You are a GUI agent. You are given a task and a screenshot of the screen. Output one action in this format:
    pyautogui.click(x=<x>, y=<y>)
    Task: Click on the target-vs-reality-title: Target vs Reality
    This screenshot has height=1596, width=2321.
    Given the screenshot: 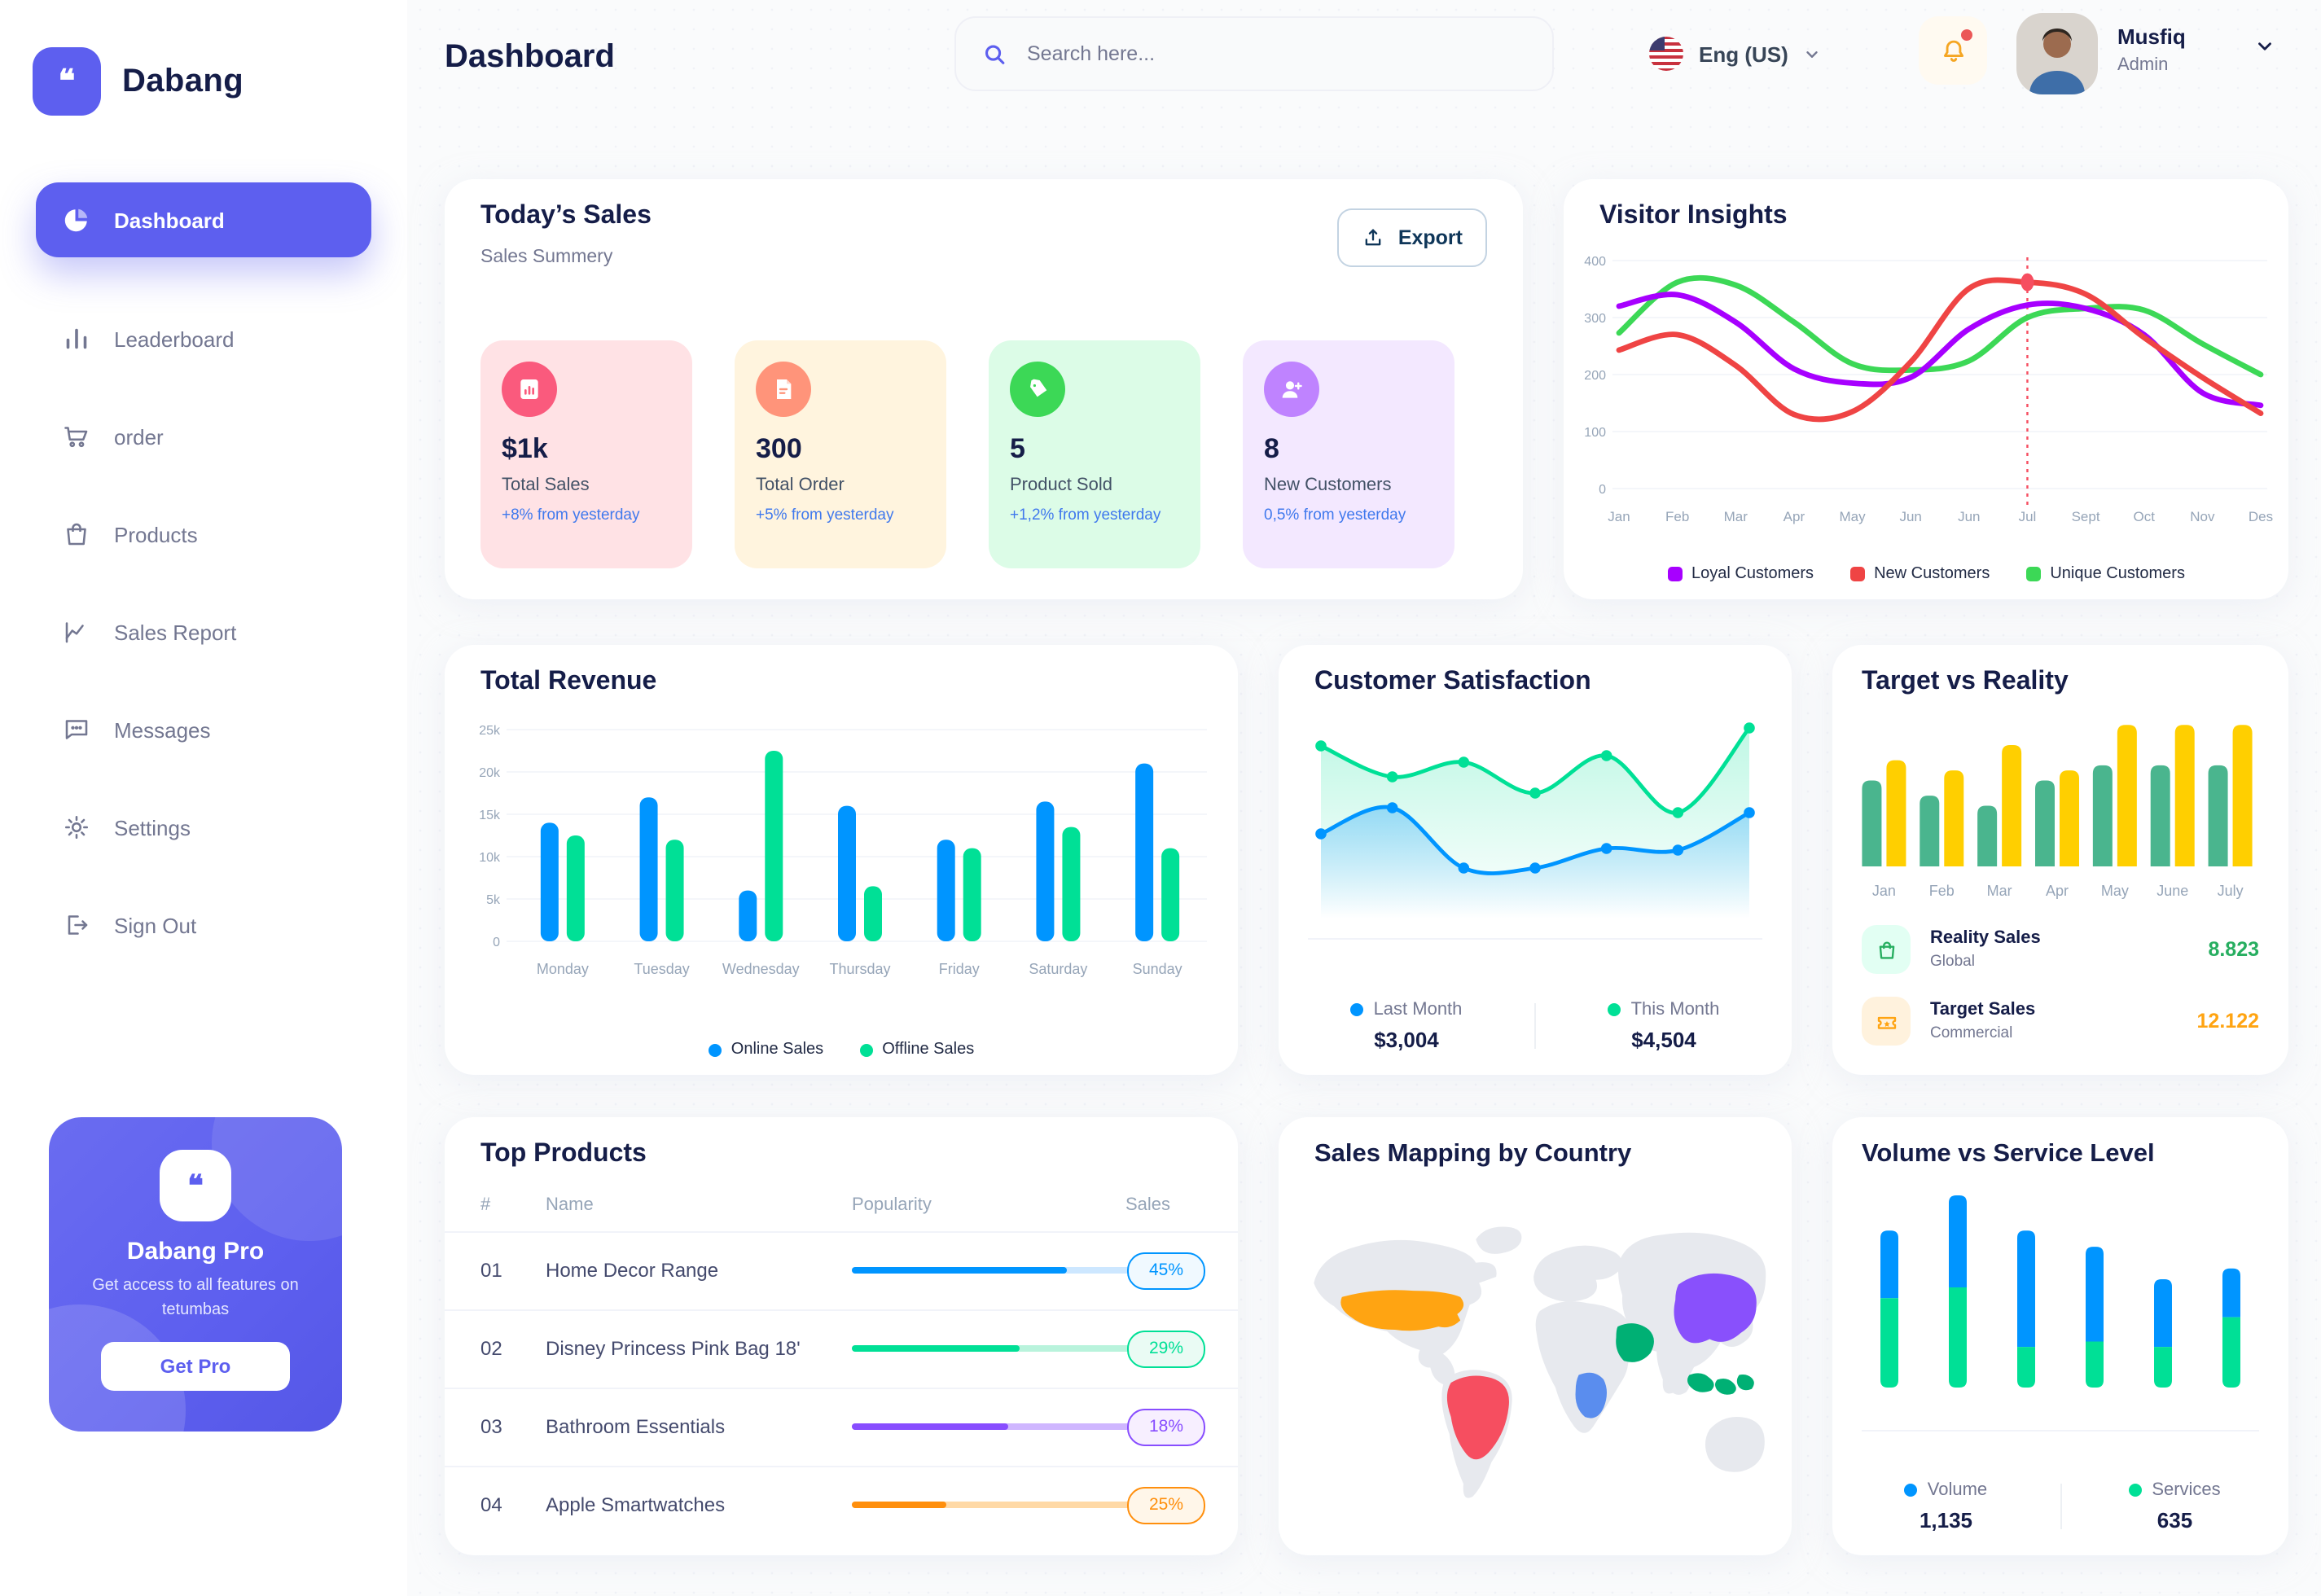 What is the action you would take?
    pyautogui.click(x=1965, y=681)
    